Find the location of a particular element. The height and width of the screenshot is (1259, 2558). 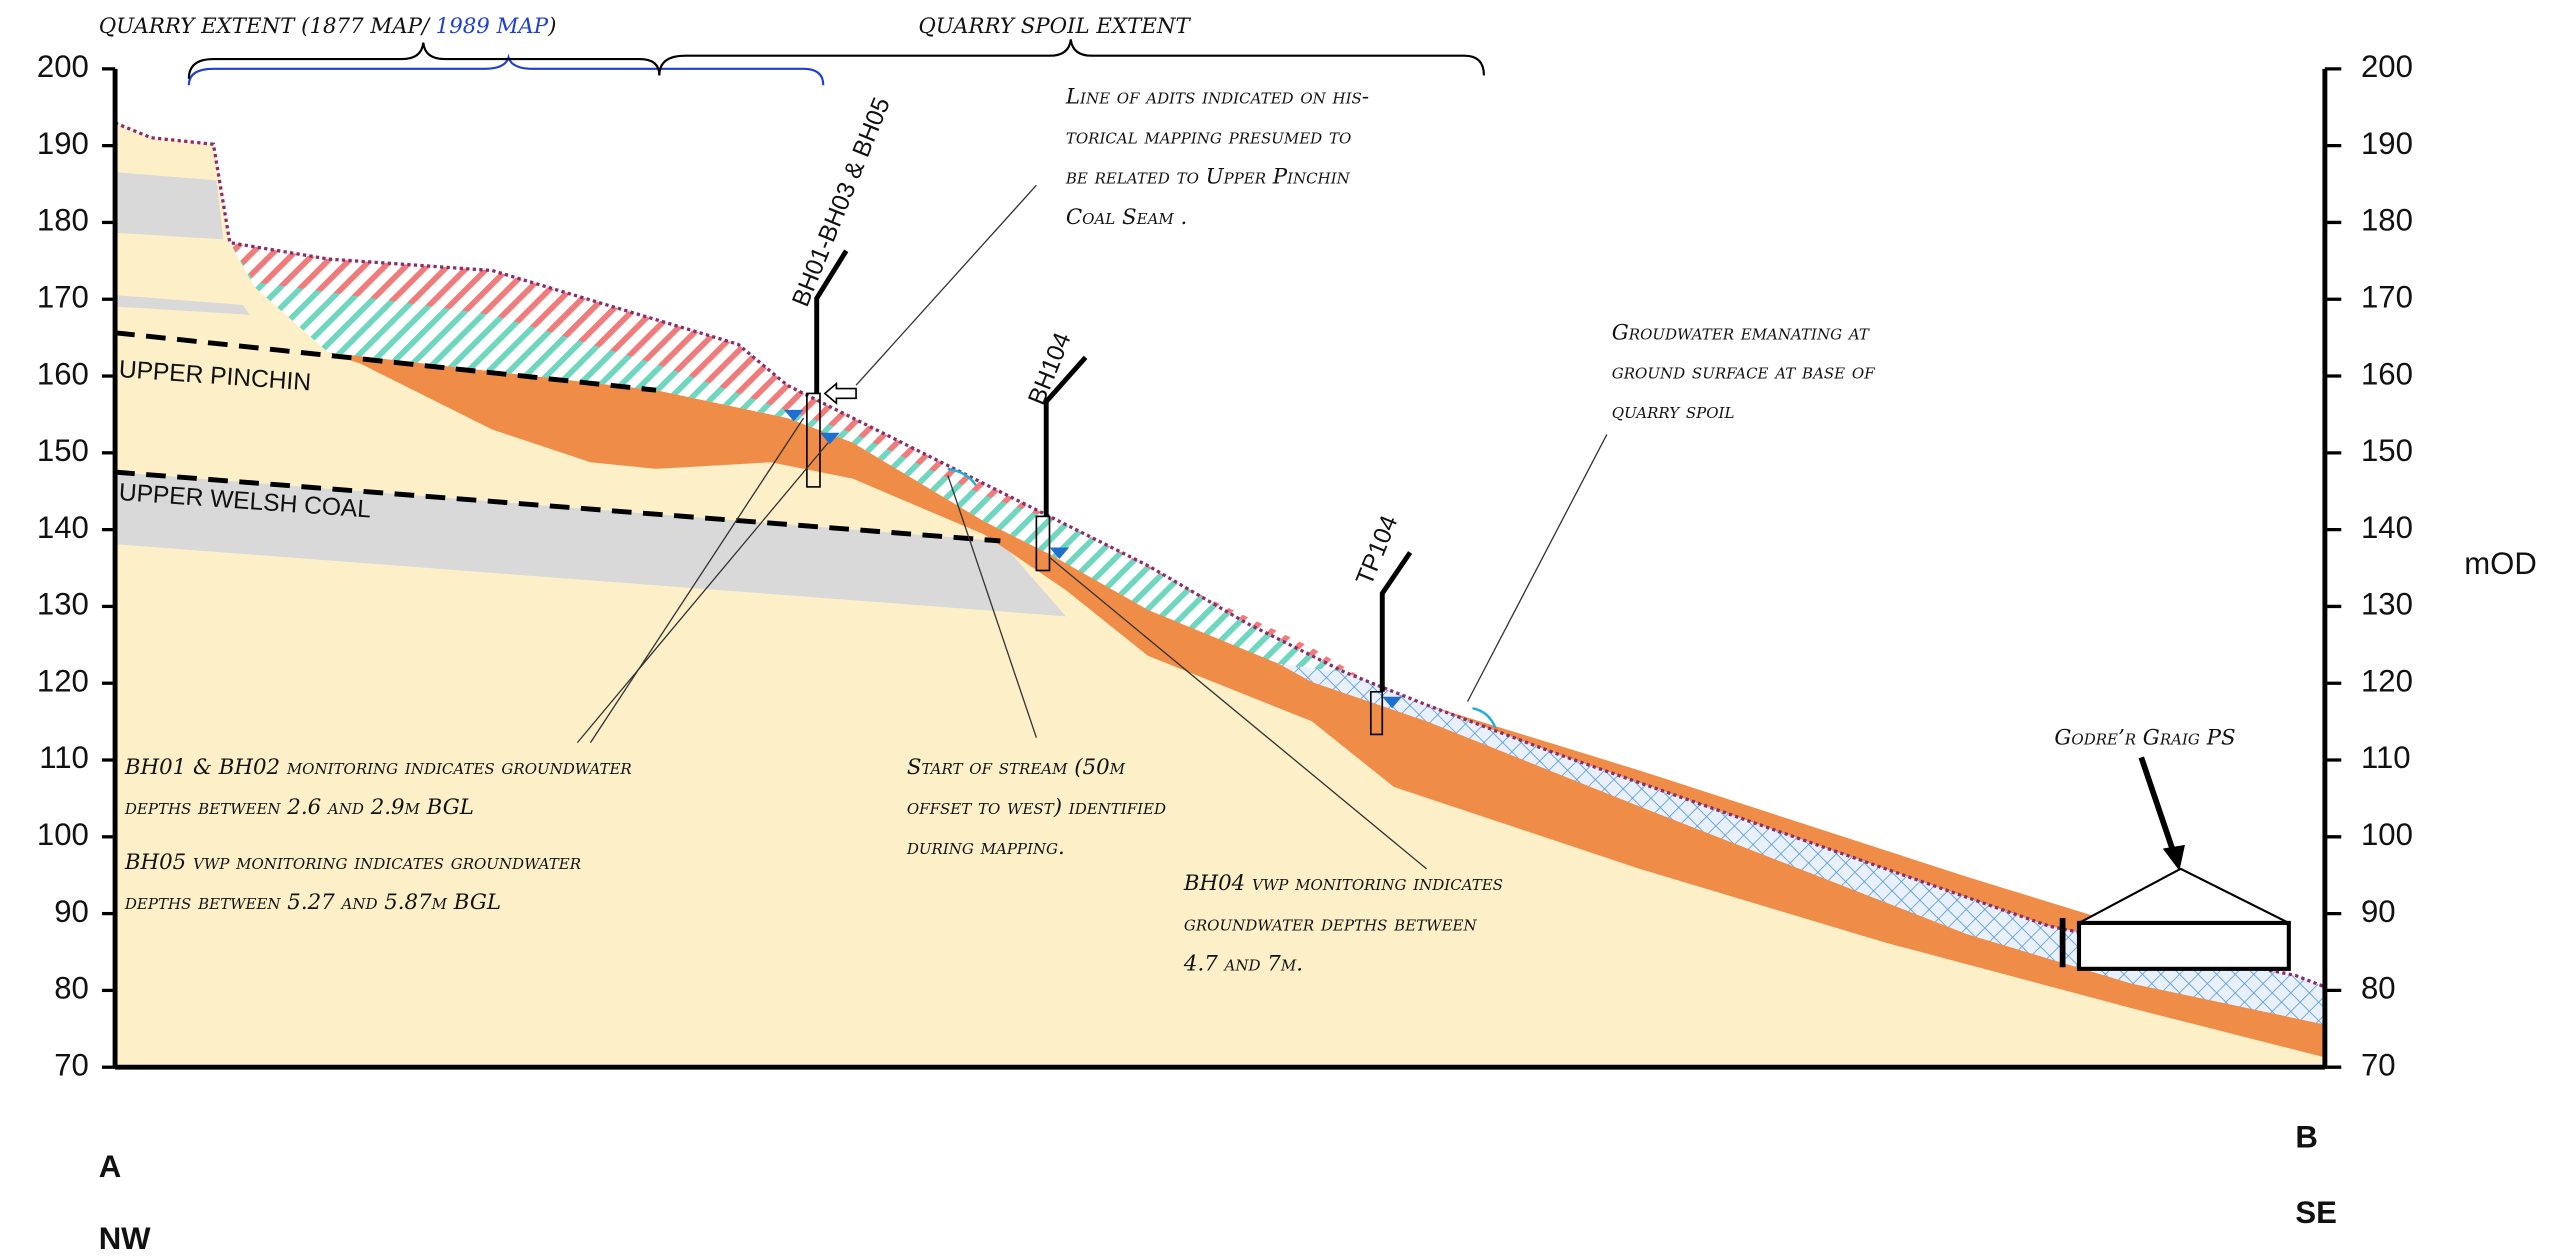

building is located at coordinates (2175, 863).